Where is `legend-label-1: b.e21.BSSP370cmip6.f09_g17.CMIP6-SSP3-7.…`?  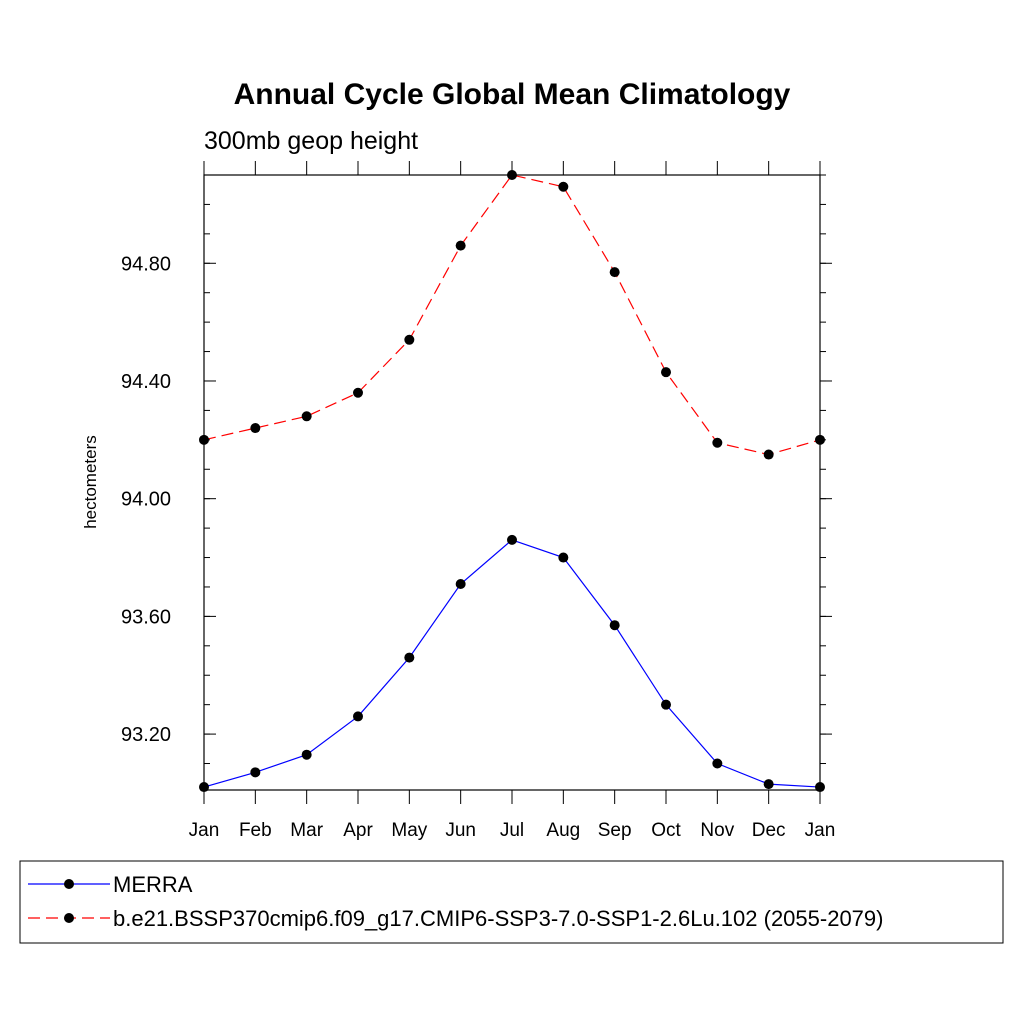
legend-label-1: b.e21.BSSP370cmip6.f09_g17.CMIP6-SSP3-7.… is located at coordinates (498, 918).